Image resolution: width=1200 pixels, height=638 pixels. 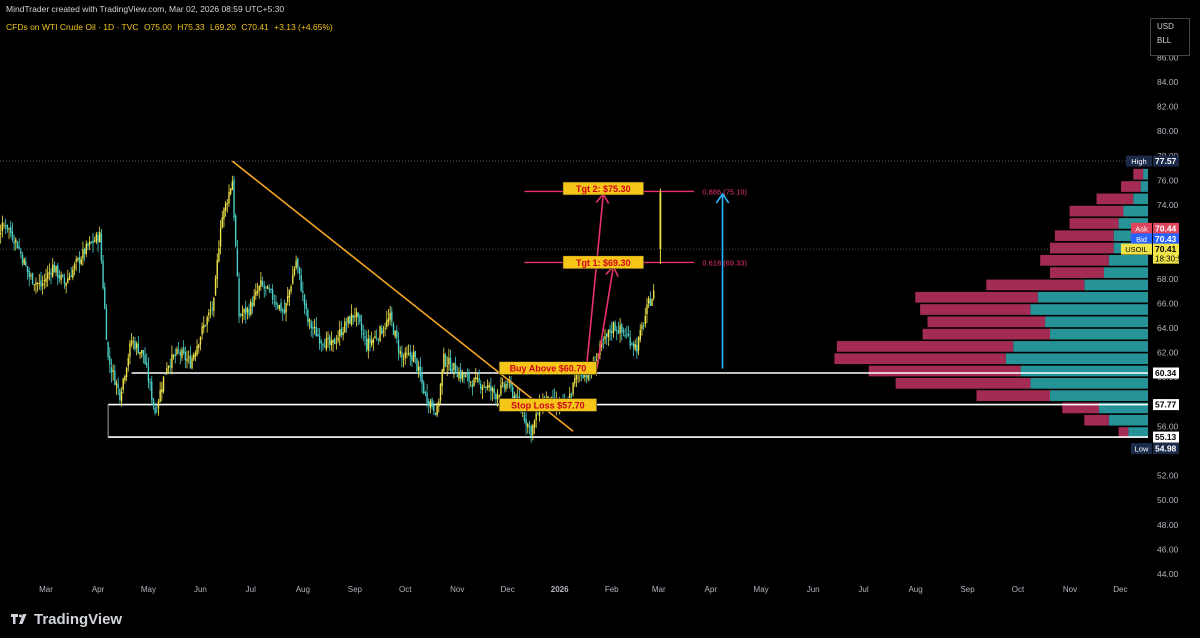 I want to click on y-axis-tick-label: 44.00, so click(x=1168, y=574).